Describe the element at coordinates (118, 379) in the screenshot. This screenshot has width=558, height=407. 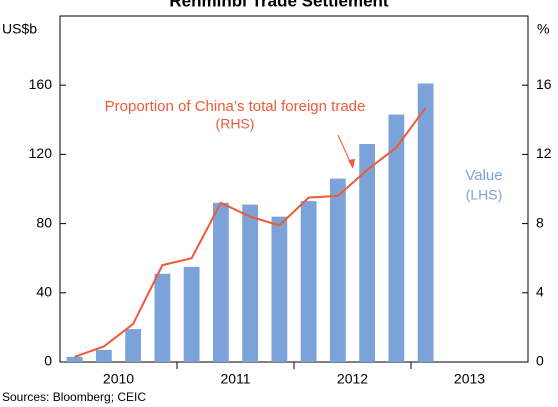
I see `x-tick-label: 2010` at that location.